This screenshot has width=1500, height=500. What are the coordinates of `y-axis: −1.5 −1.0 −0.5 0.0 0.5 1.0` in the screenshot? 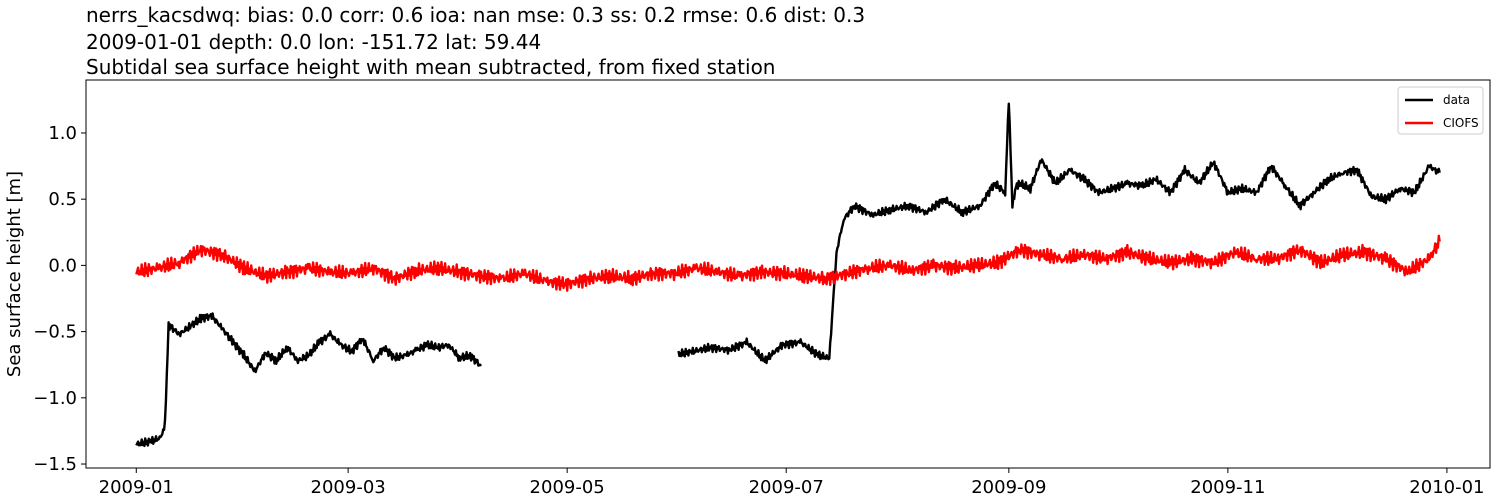 It's located at (59, 299).